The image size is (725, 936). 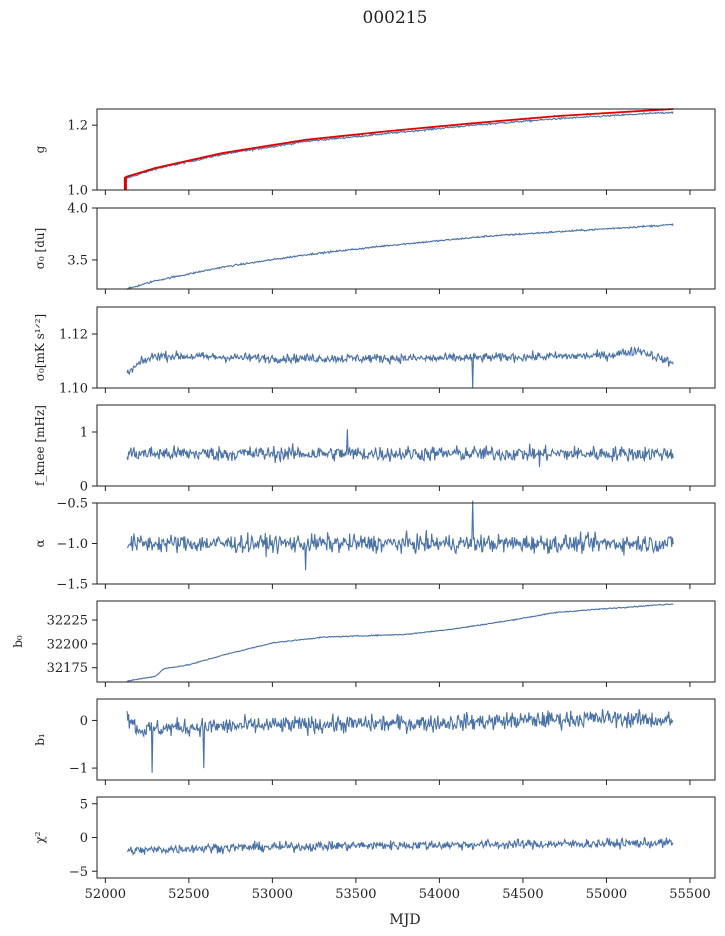 I want to click on x-axis-label: MJD, so click(x=404, y=920).